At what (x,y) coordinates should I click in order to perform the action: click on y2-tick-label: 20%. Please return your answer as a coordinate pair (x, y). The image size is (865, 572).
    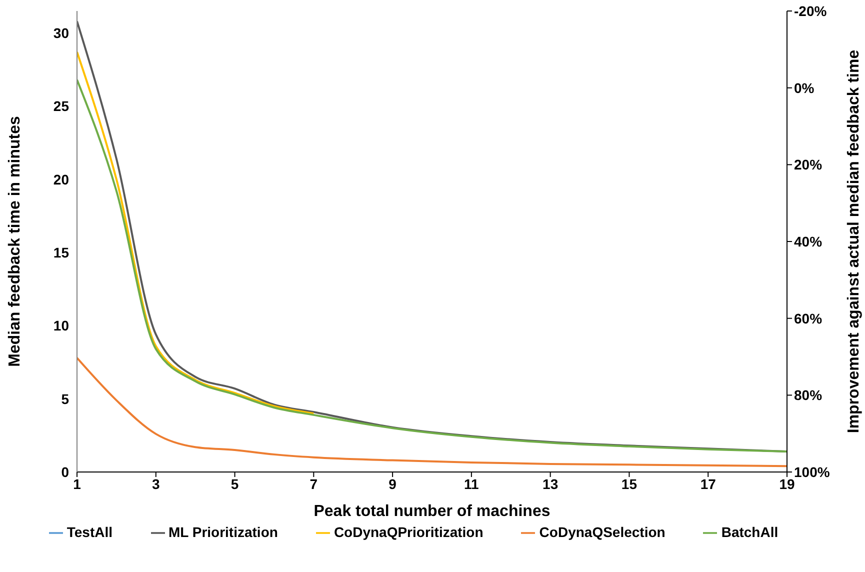
    Looking at the image, I should click on (808, 164).